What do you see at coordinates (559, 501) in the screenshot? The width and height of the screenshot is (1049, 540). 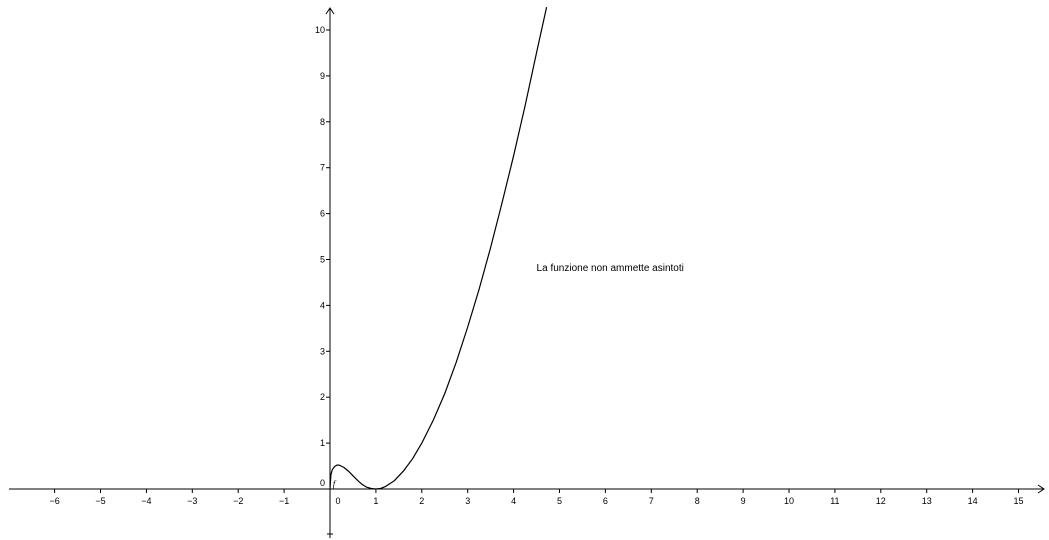 I see `x-tick-label: 5` at bounding box center [559, 501].